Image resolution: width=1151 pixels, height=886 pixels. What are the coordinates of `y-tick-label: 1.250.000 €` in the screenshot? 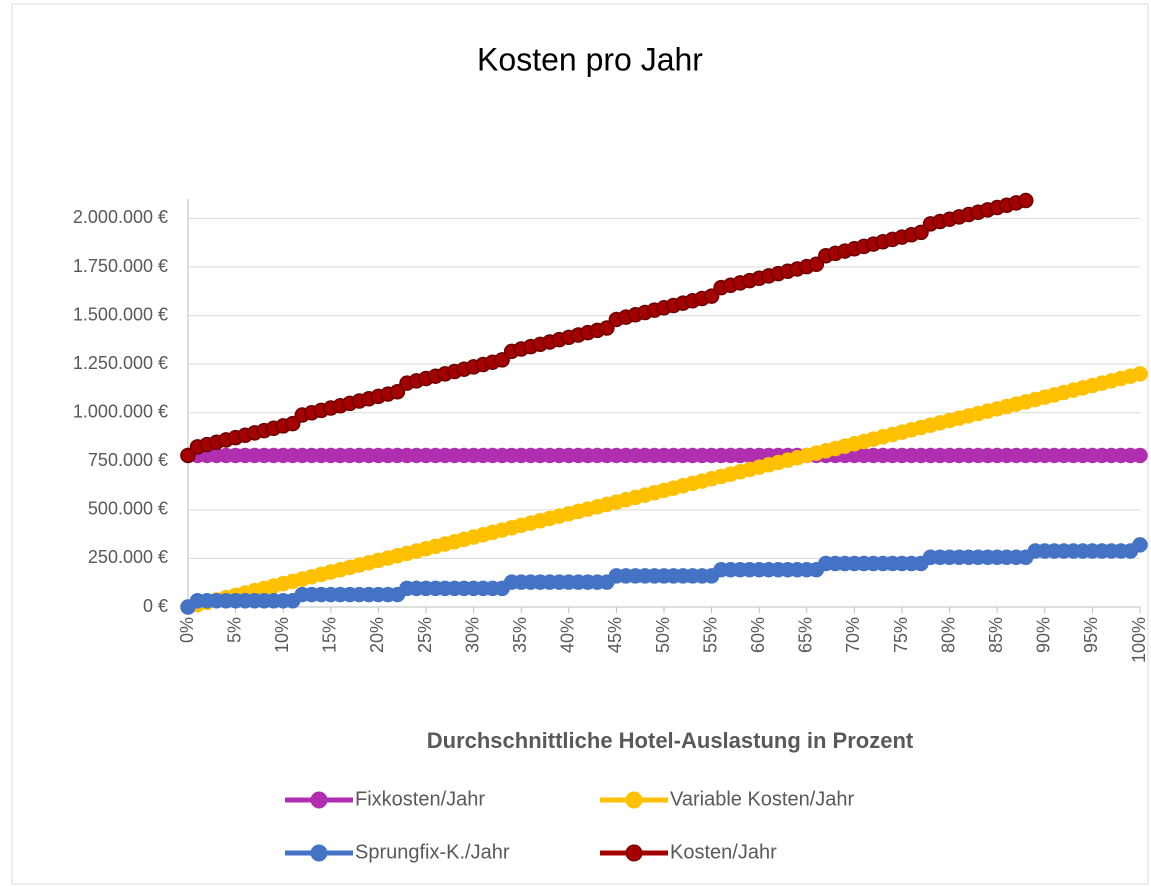 It's located at (120, 363).